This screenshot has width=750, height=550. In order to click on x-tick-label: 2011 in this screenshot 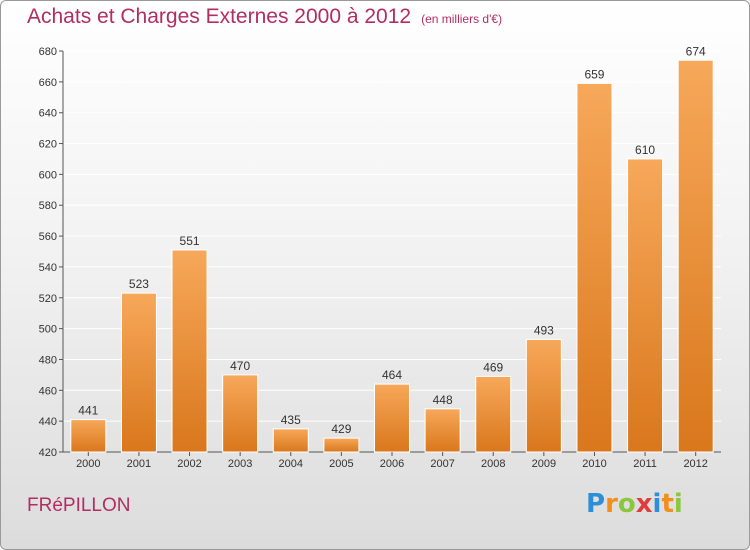, I will do `click(645, 464)`.